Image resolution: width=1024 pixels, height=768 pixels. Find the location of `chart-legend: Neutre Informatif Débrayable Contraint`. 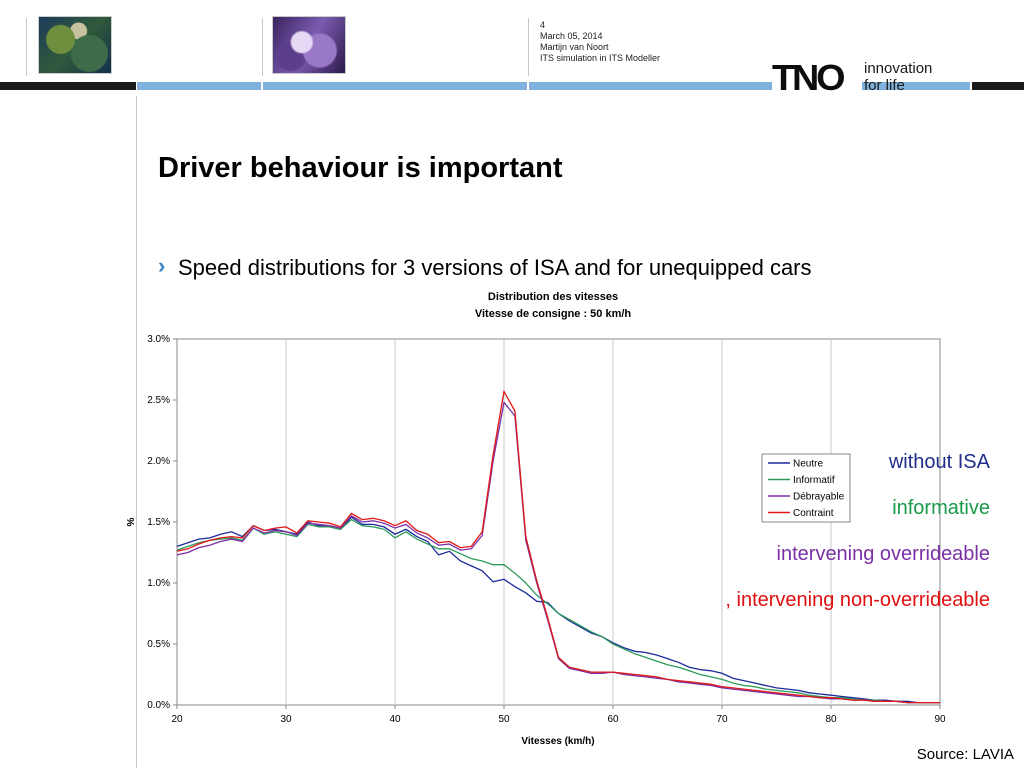

chart-legend: Neutre Informatif Débrayable Contraint is located at coordinates (806, 488).